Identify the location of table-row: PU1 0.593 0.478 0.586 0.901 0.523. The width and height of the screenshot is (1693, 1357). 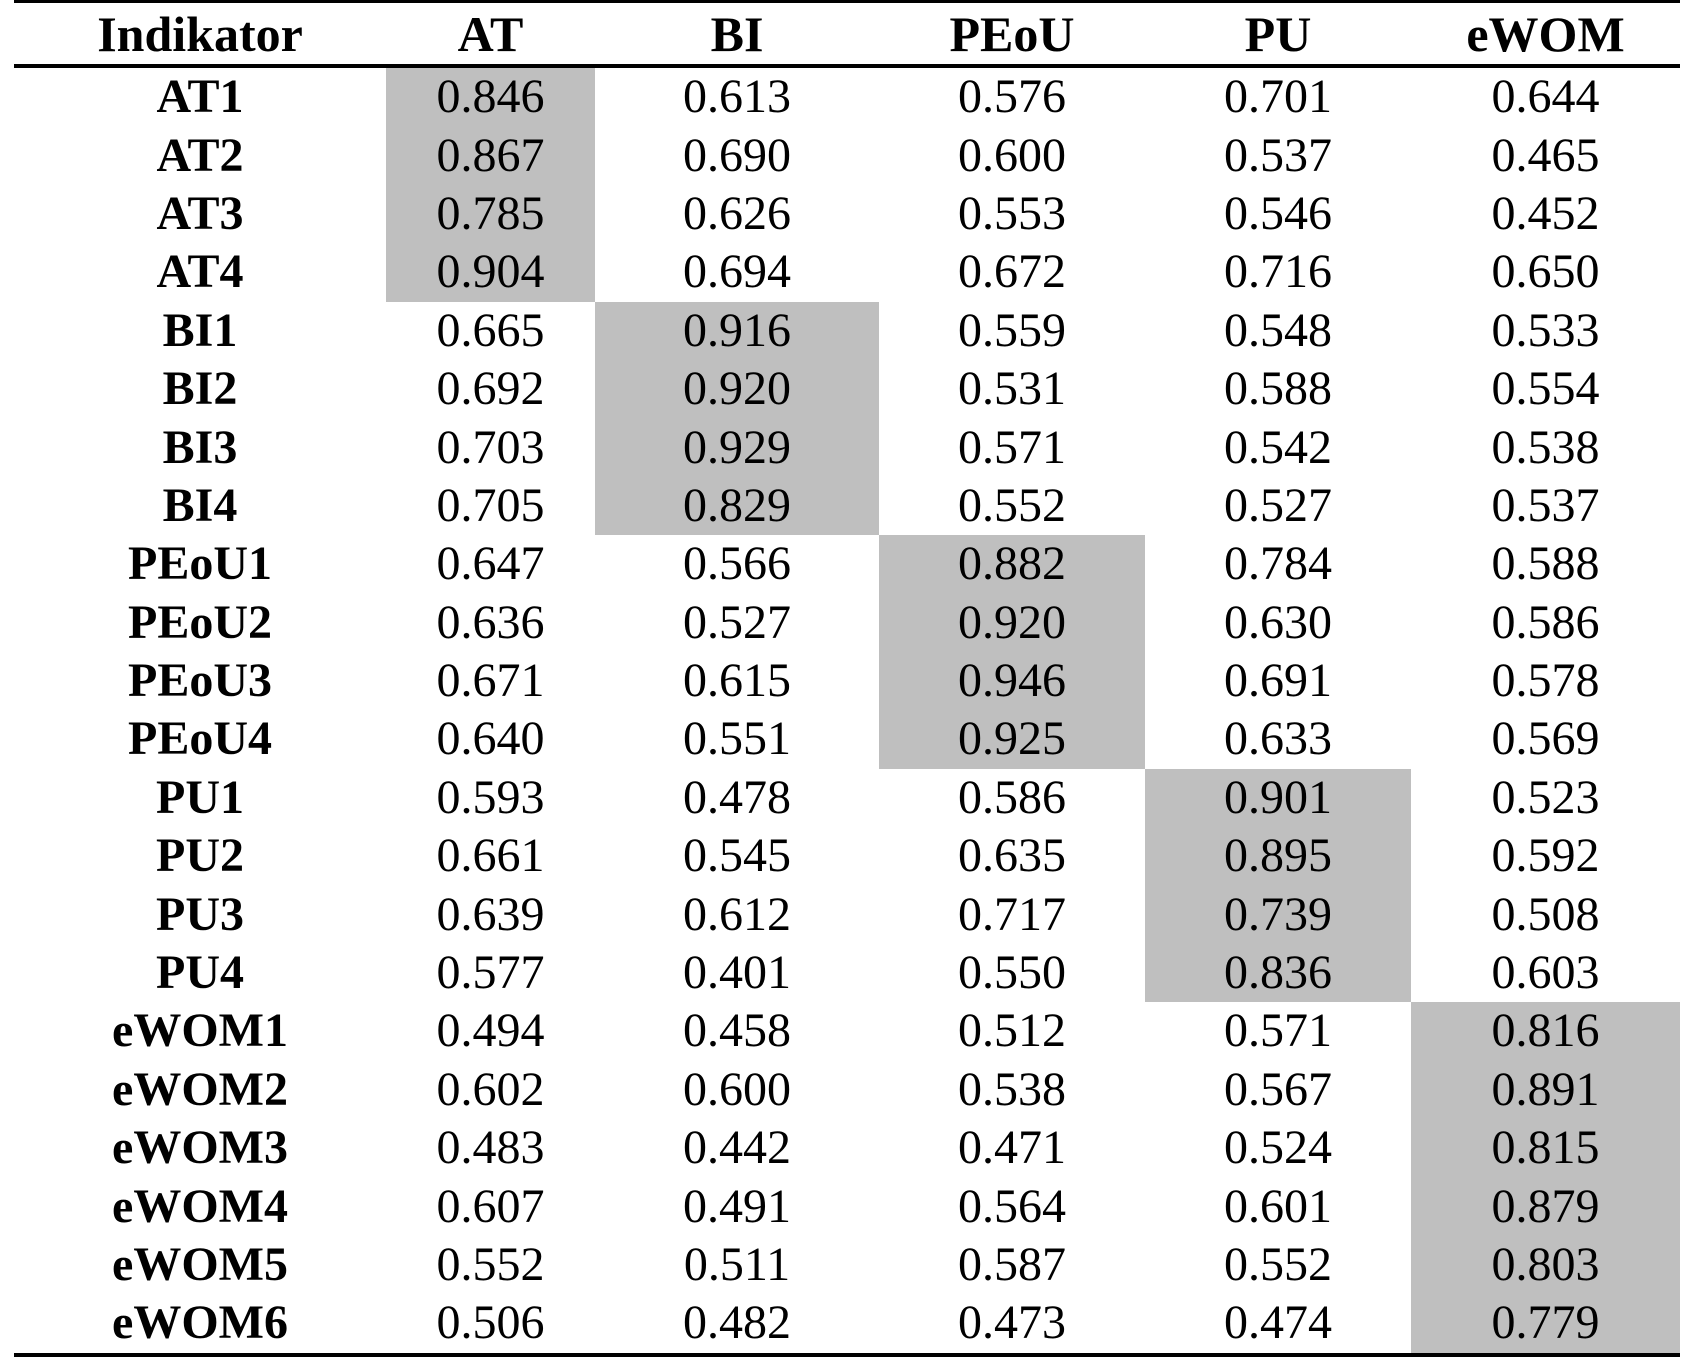
(847, 798).